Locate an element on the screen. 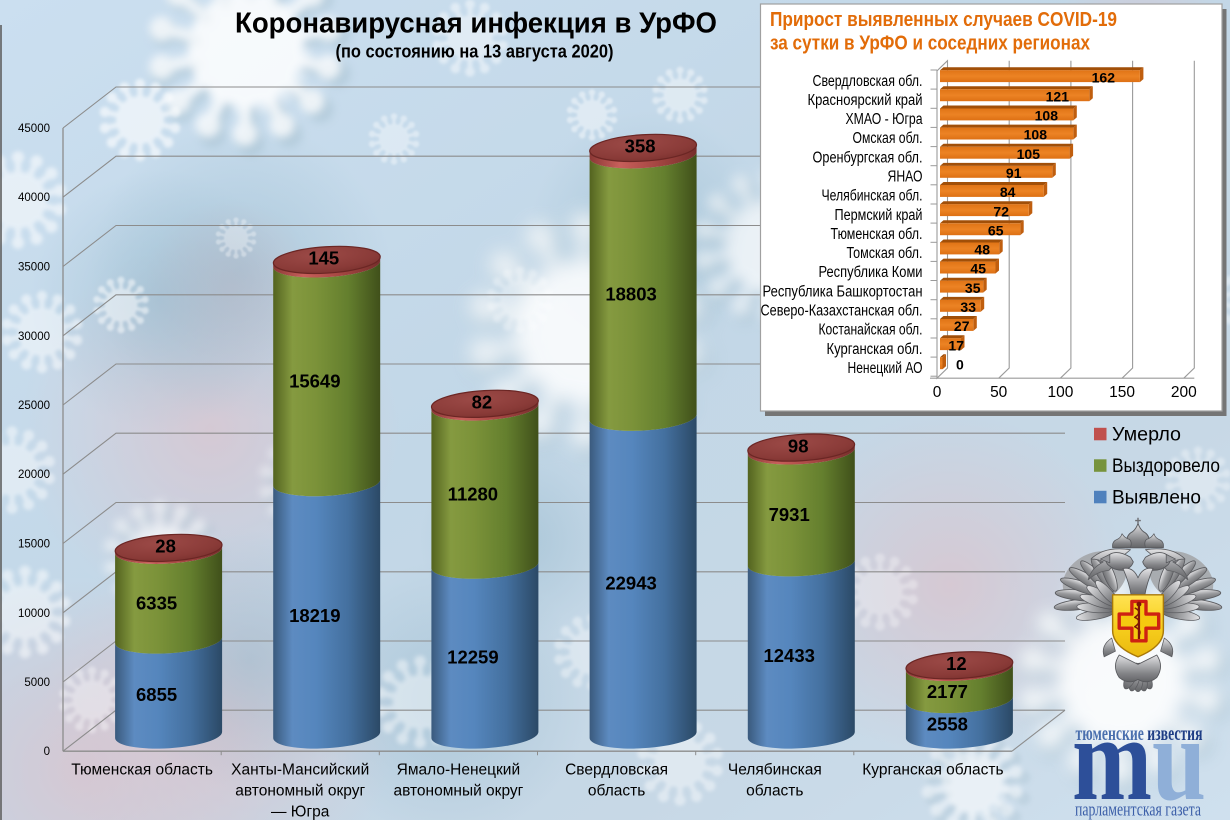 The image size is (1230, 820). svg-text: 82 is located at coordinates (482, 402).